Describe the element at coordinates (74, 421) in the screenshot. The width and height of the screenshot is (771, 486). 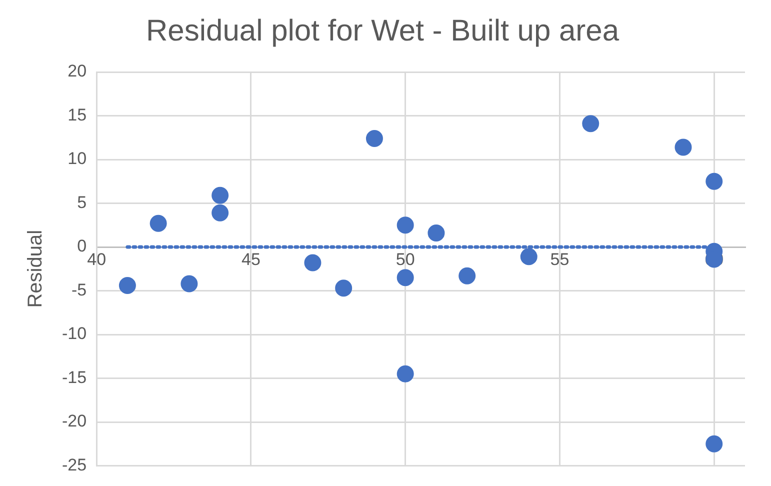
I see `y-tick-label: -20` at that location.